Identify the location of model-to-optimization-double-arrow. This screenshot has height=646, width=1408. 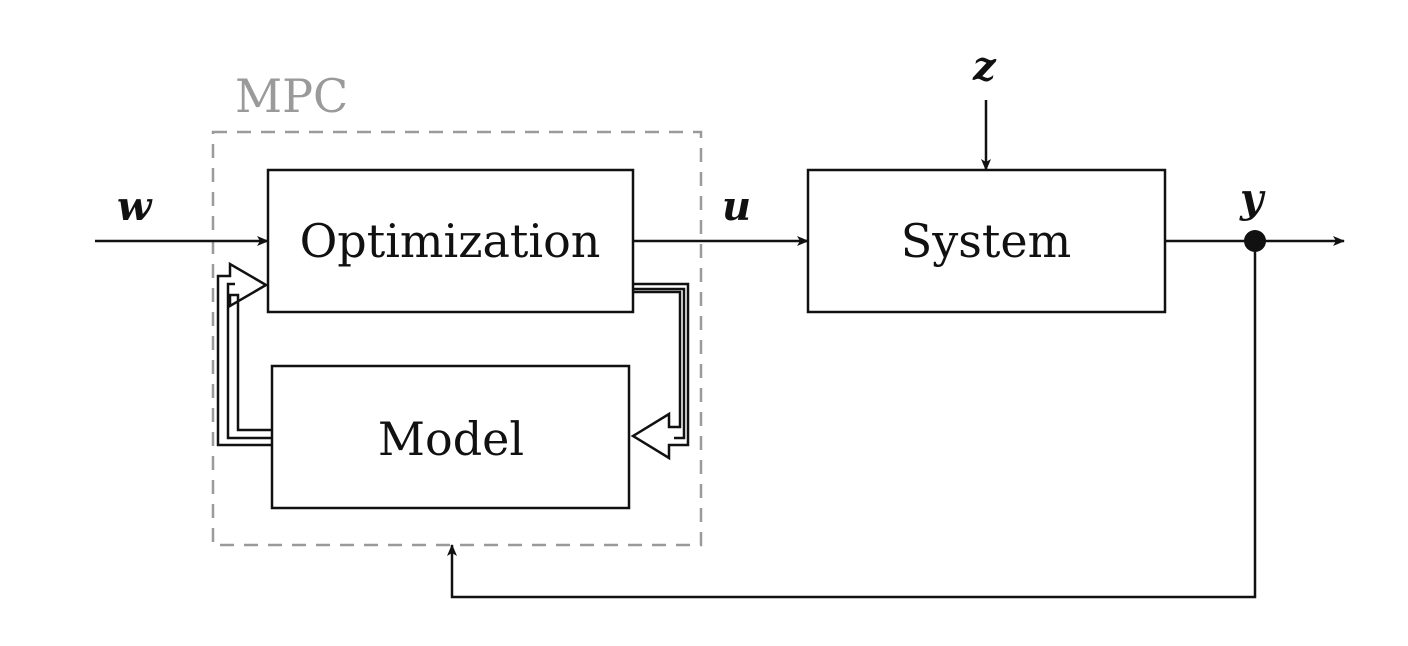
(244, 354).